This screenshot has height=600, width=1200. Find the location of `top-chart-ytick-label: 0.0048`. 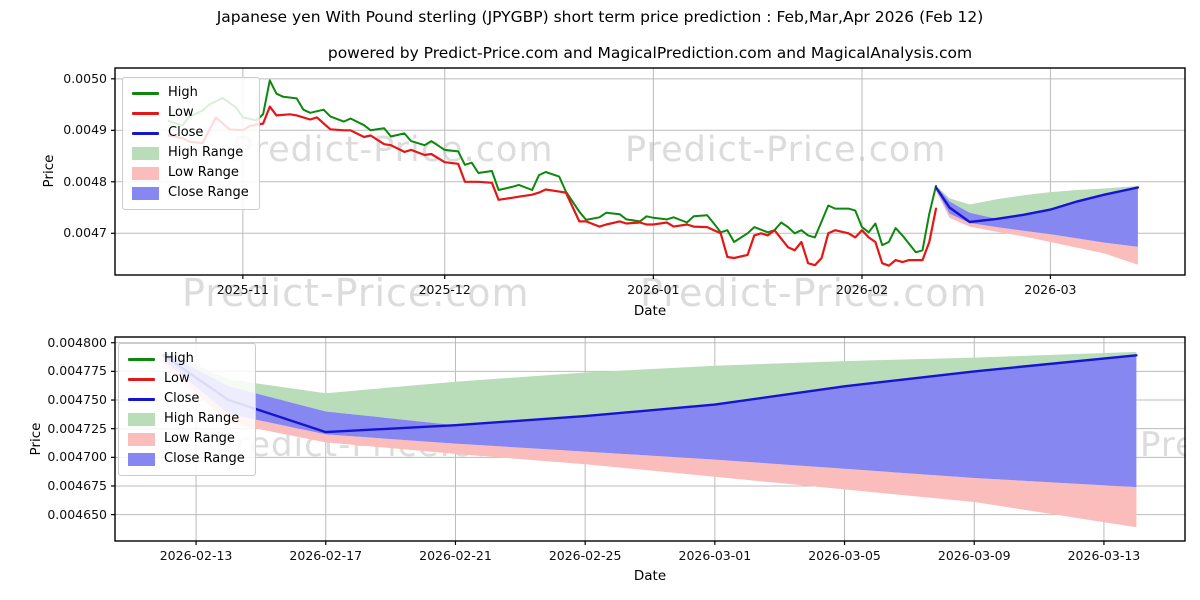

top-chart-ytick-label: 0.0048 is located at coordinates (85, 181).